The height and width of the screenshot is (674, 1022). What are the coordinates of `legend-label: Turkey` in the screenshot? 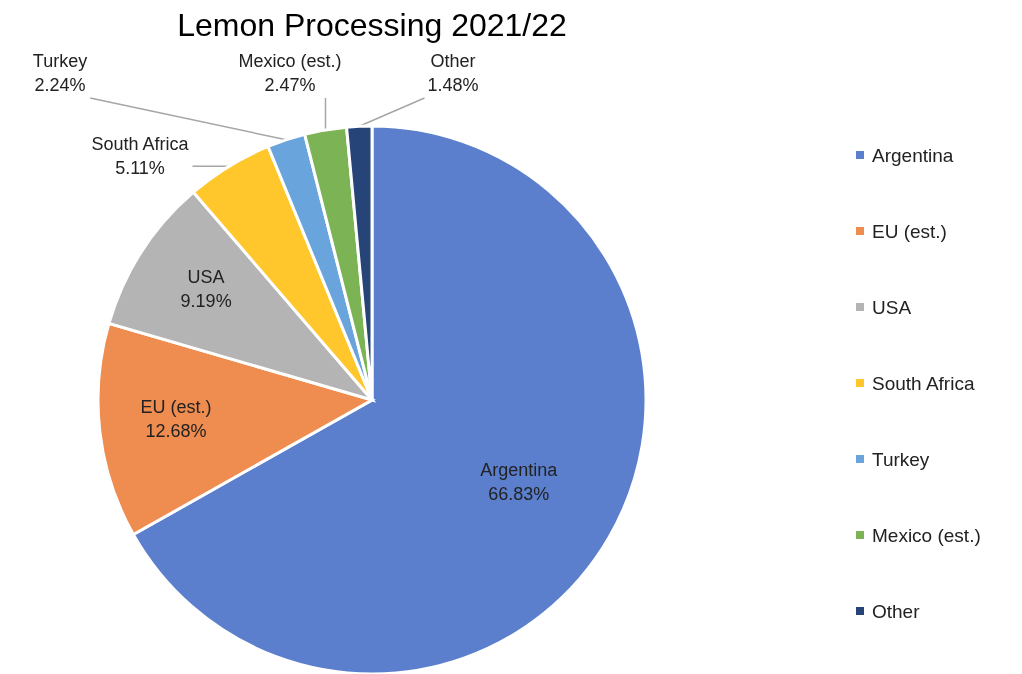 It's located at (901, 459).